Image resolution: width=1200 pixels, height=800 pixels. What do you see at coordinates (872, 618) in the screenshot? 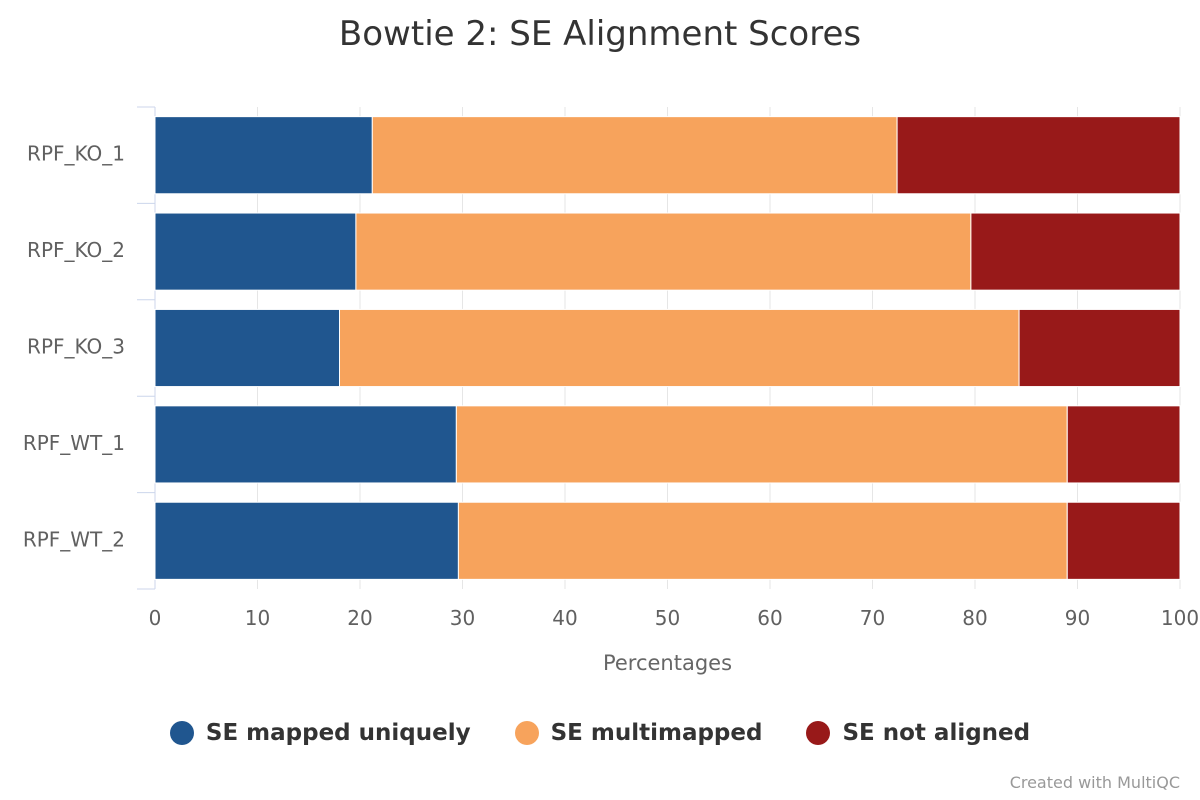
I see `x-tick-label: 70` at bounding box center [872, 618].